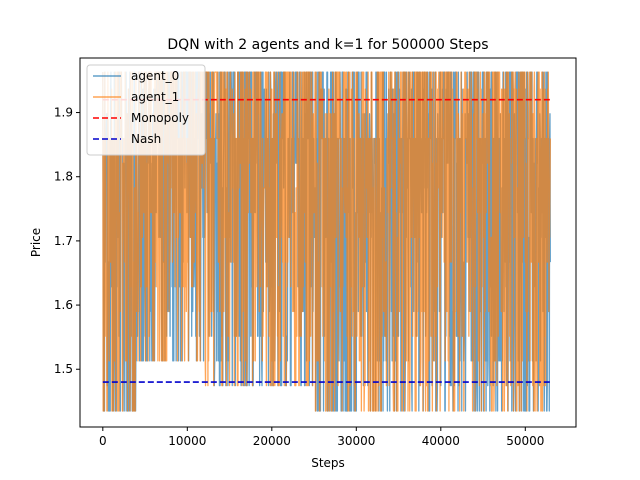 This screenshot has height=480, width=640. I want to click on legend-box, so click(146, 110).